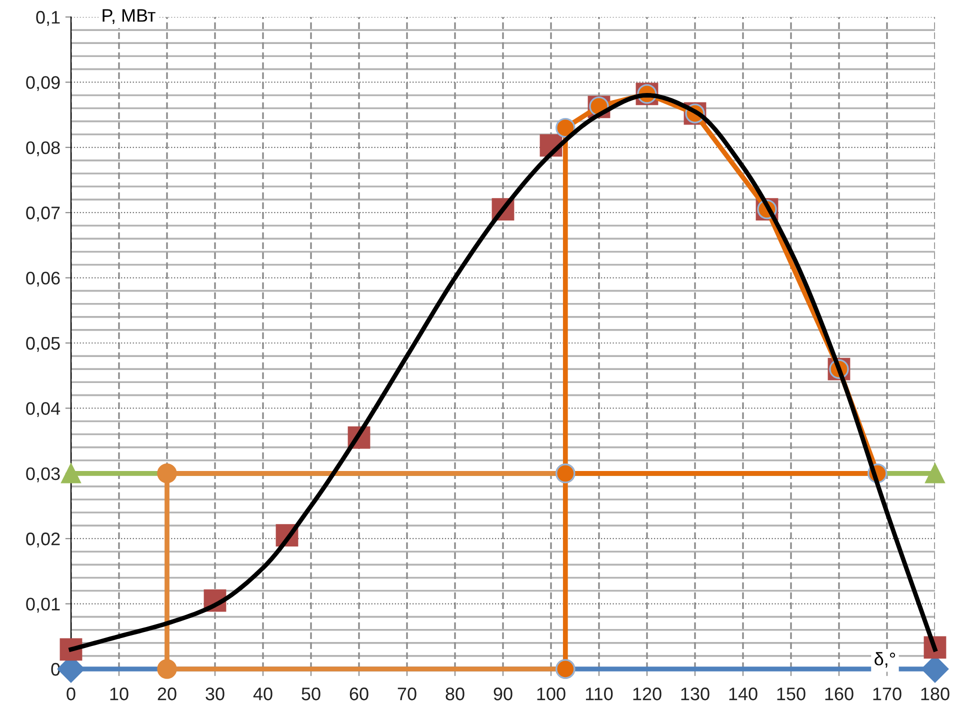 Image resolution: width=956 pixels, height=722 pixels. I want to click on x-tick-label: 100, so click(551, 694).